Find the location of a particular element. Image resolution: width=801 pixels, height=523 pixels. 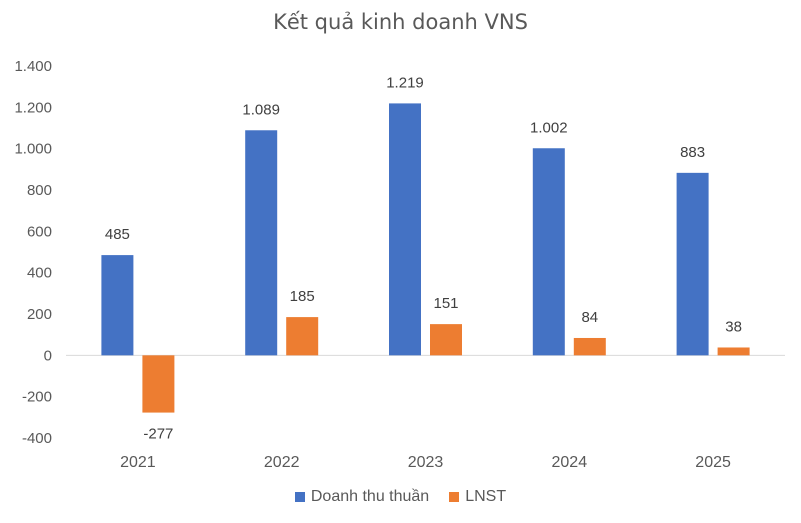

y-tick-label: 400 is located at coordinates (39, 273).